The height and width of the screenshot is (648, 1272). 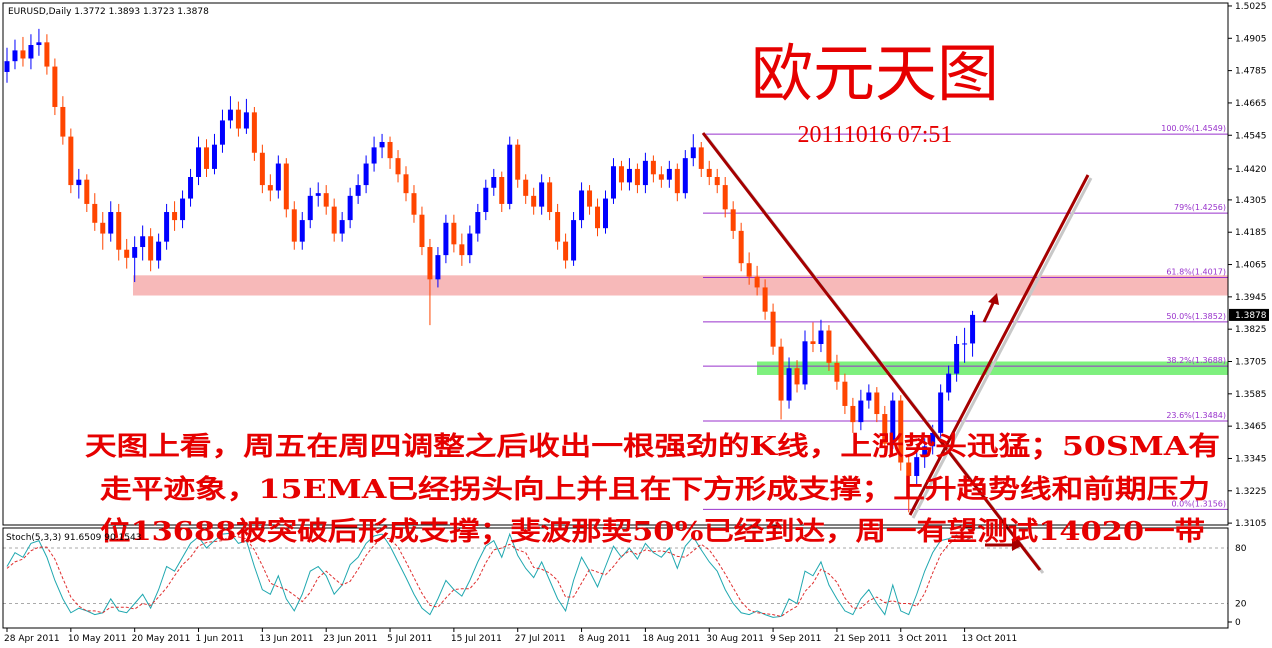 What do you see at coordinates (862, 639) in the screenshot?
I see `x-tick-label: 21 Sep 2011` at bounding box center [862, 639].